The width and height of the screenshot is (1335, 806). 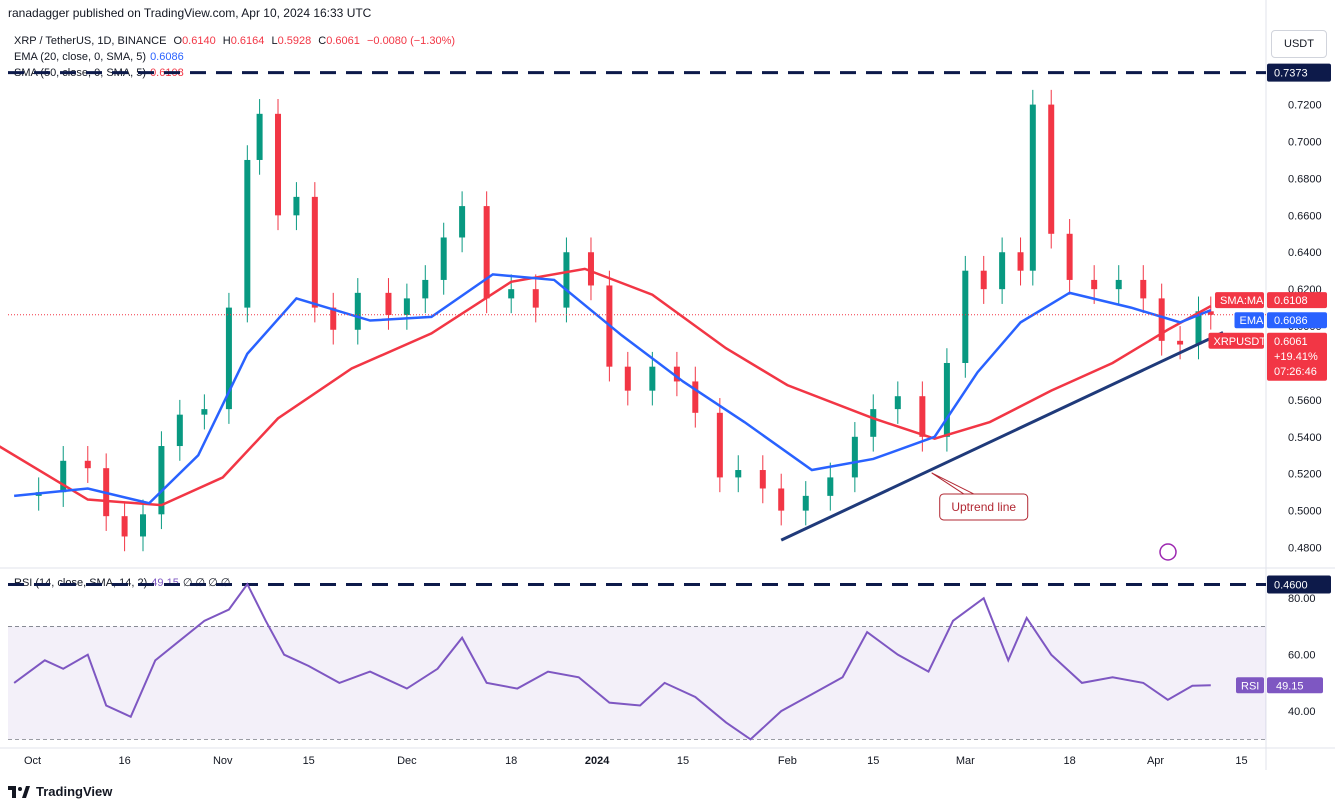 I want to click on rsi-tag-value: 49.15, so click(x=1290, y=686).